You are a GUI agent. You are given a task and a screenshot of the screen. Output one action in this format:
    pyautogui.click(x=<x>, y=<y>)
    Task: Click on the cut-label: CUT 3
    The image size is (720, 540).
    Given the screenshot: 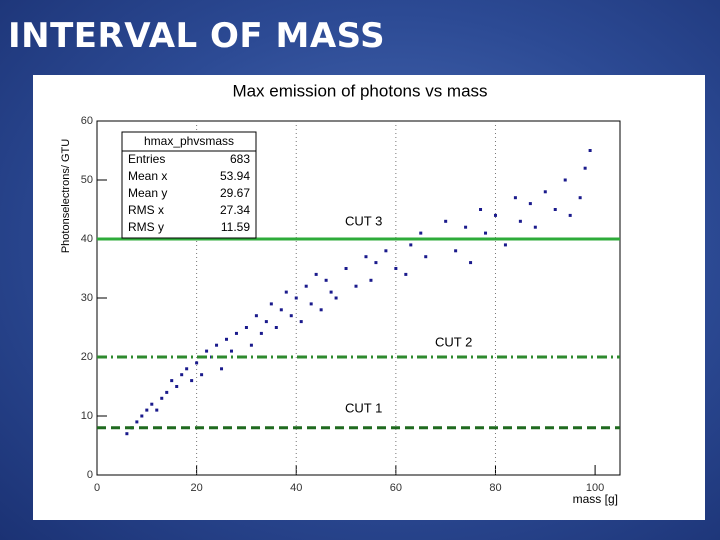 What is the action you would take?
    pyautogui.click(x=363, y=220)
    